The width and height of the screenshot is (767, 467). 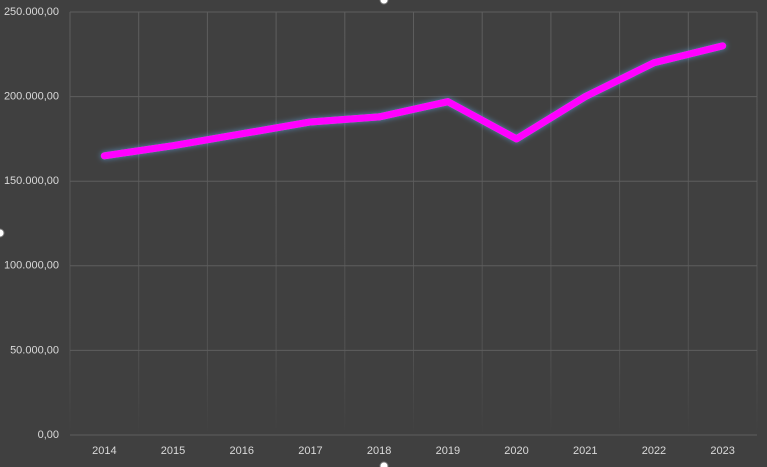 I want to click on y-tick-label: 150.000,00, so click(x=31, y=181).